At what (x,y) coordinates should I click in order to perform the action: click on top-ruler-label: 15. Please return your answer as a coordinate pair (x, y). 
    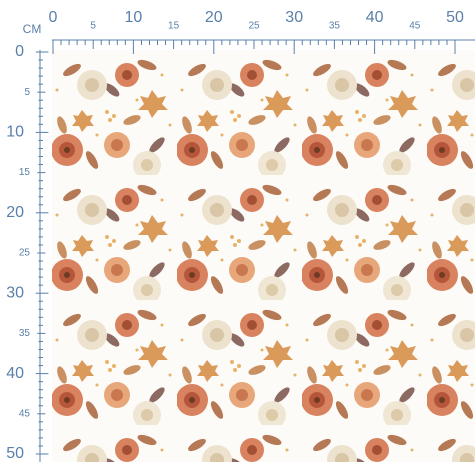
    Looking at the image, I should click on (174, 26).